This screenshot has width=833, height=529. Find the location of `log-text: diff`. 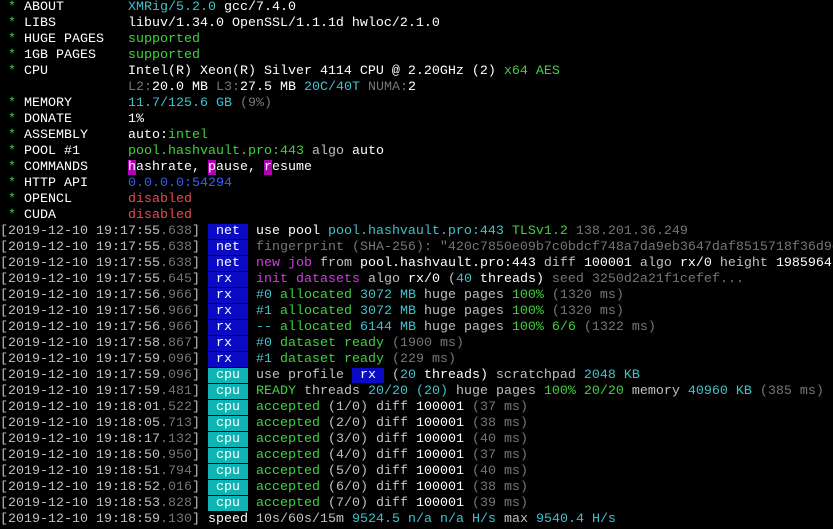

log-text: diff is located at coordinates (391, 487).